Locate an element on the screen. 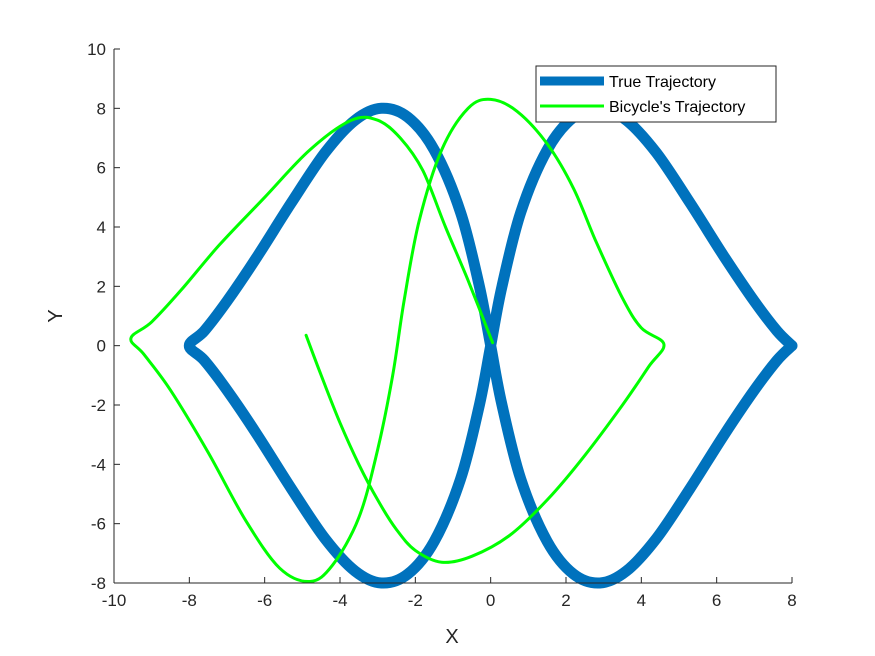  y-tick-label: -2 is located at coordinates (98, 405).